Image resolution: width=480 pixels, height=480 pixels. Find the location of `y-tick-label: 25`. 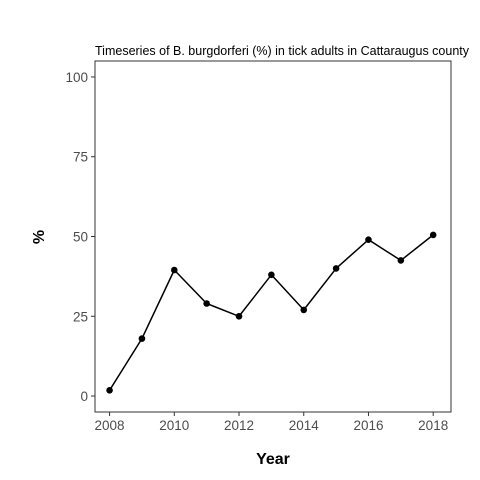

y-tick-label: 25 is located at coordinates (80, 316).